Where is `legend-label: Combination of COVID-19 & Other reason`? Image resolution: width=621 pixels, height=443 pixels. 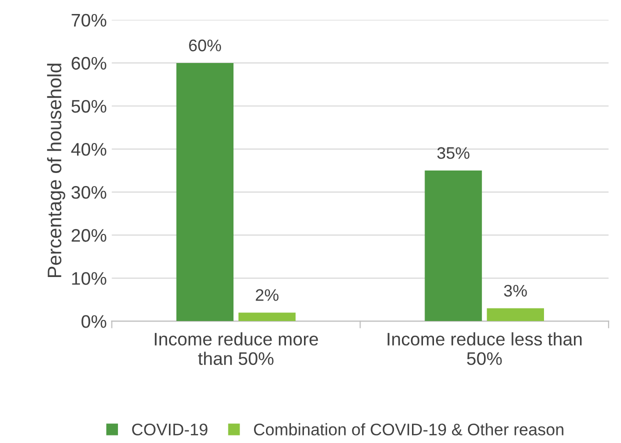 legend-label: Combination of COVID-19 & Other reason is located at coordinates (409, 429).